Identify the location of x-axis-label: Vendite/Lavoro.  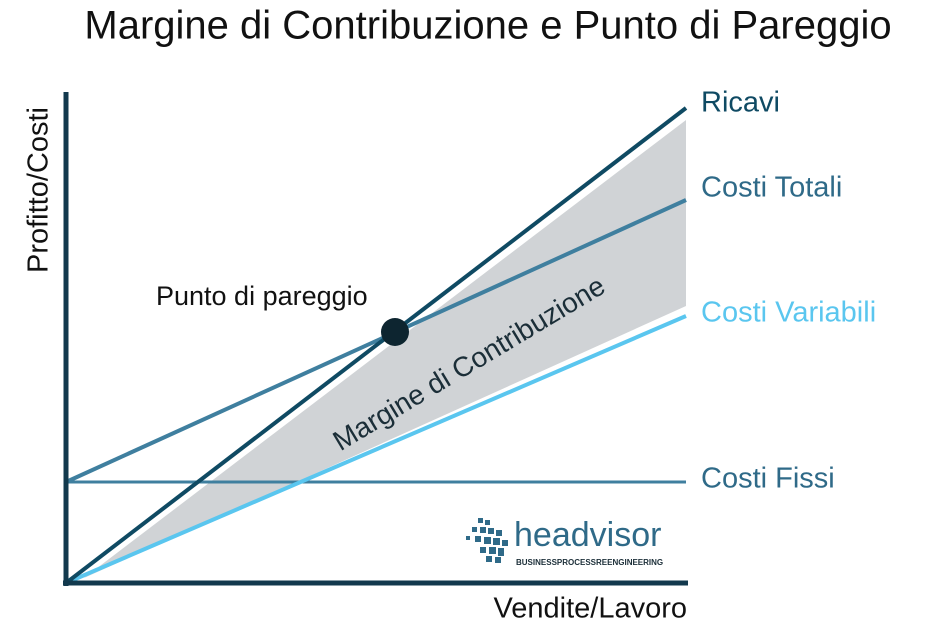
(590, 609).